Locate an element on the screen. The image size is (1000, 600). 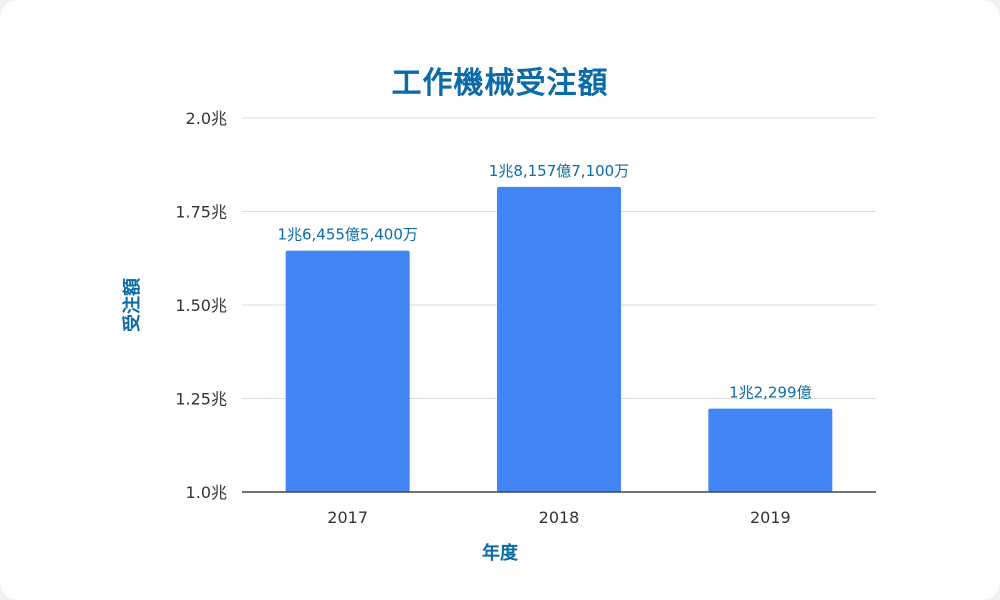
data-label: 1兆6,455億5,400万 is located at coordinates (347, 235).